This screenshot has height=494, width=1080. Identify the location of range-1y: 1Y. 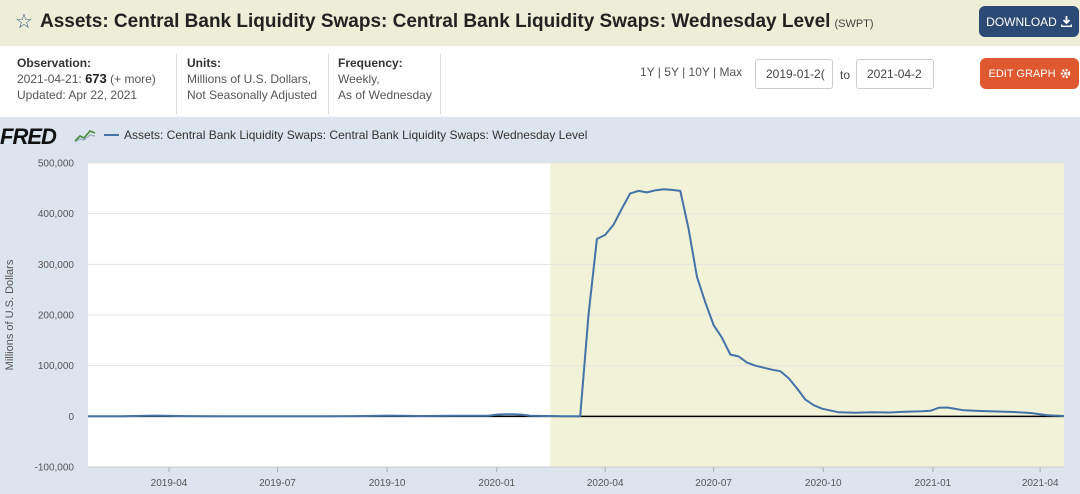
(647, 72).